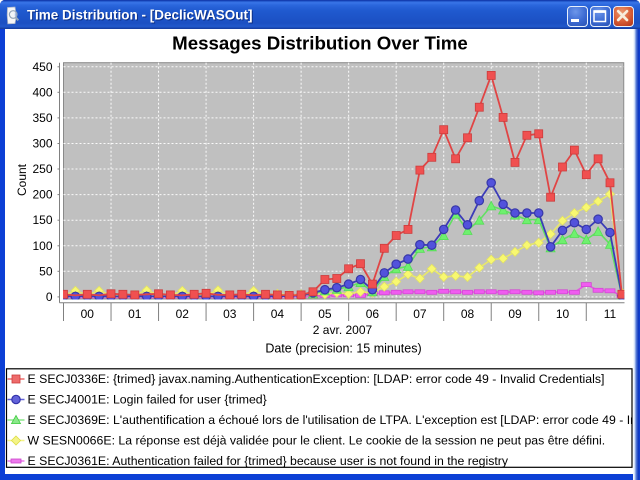  What do you see at coordinates (230, 314) in the screenshot?
I see `svg-text: 03` at bounding box center [230, 314].